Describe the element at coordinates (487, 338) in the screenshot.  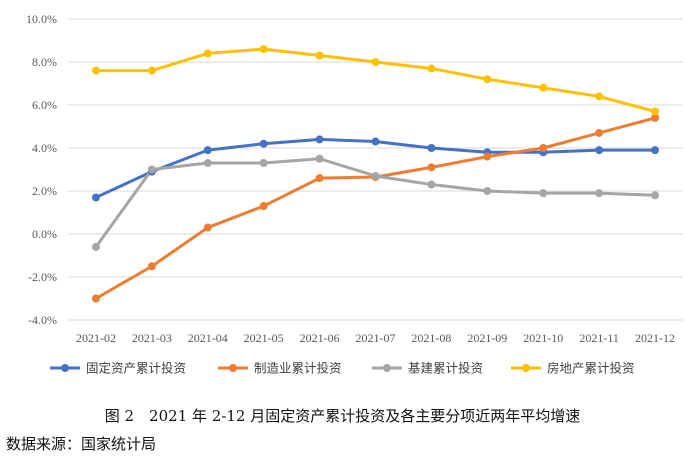
I see `x-tick-label: 2021-09` at that location.